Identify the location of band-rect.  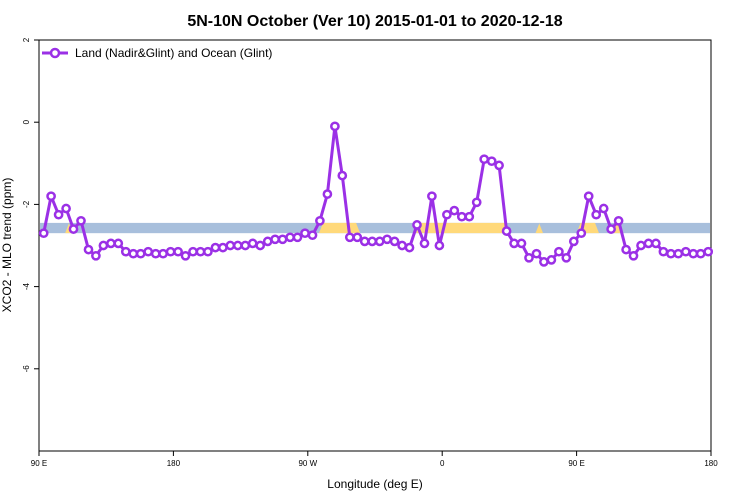
(375, 228).